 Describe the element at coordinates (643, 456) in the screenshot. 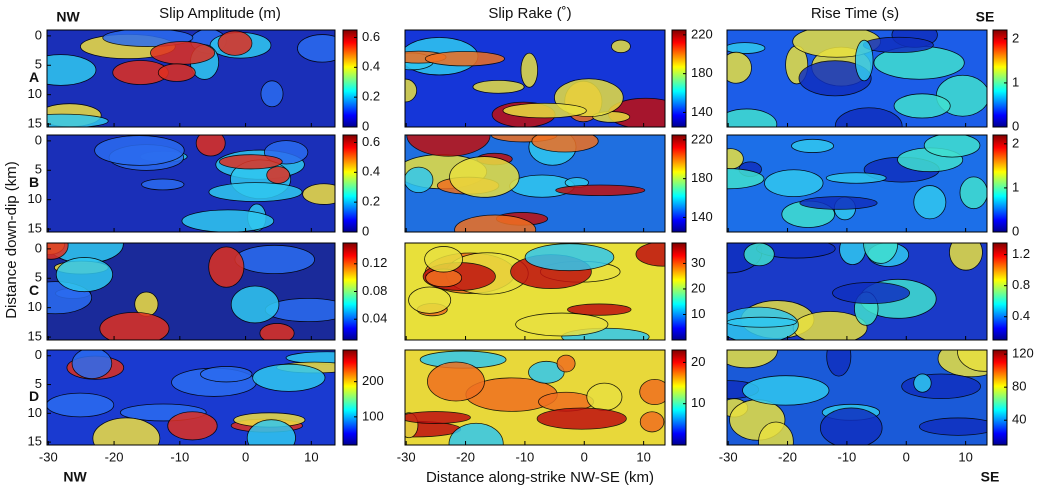

I see `x-tick-label: 10` at that location.